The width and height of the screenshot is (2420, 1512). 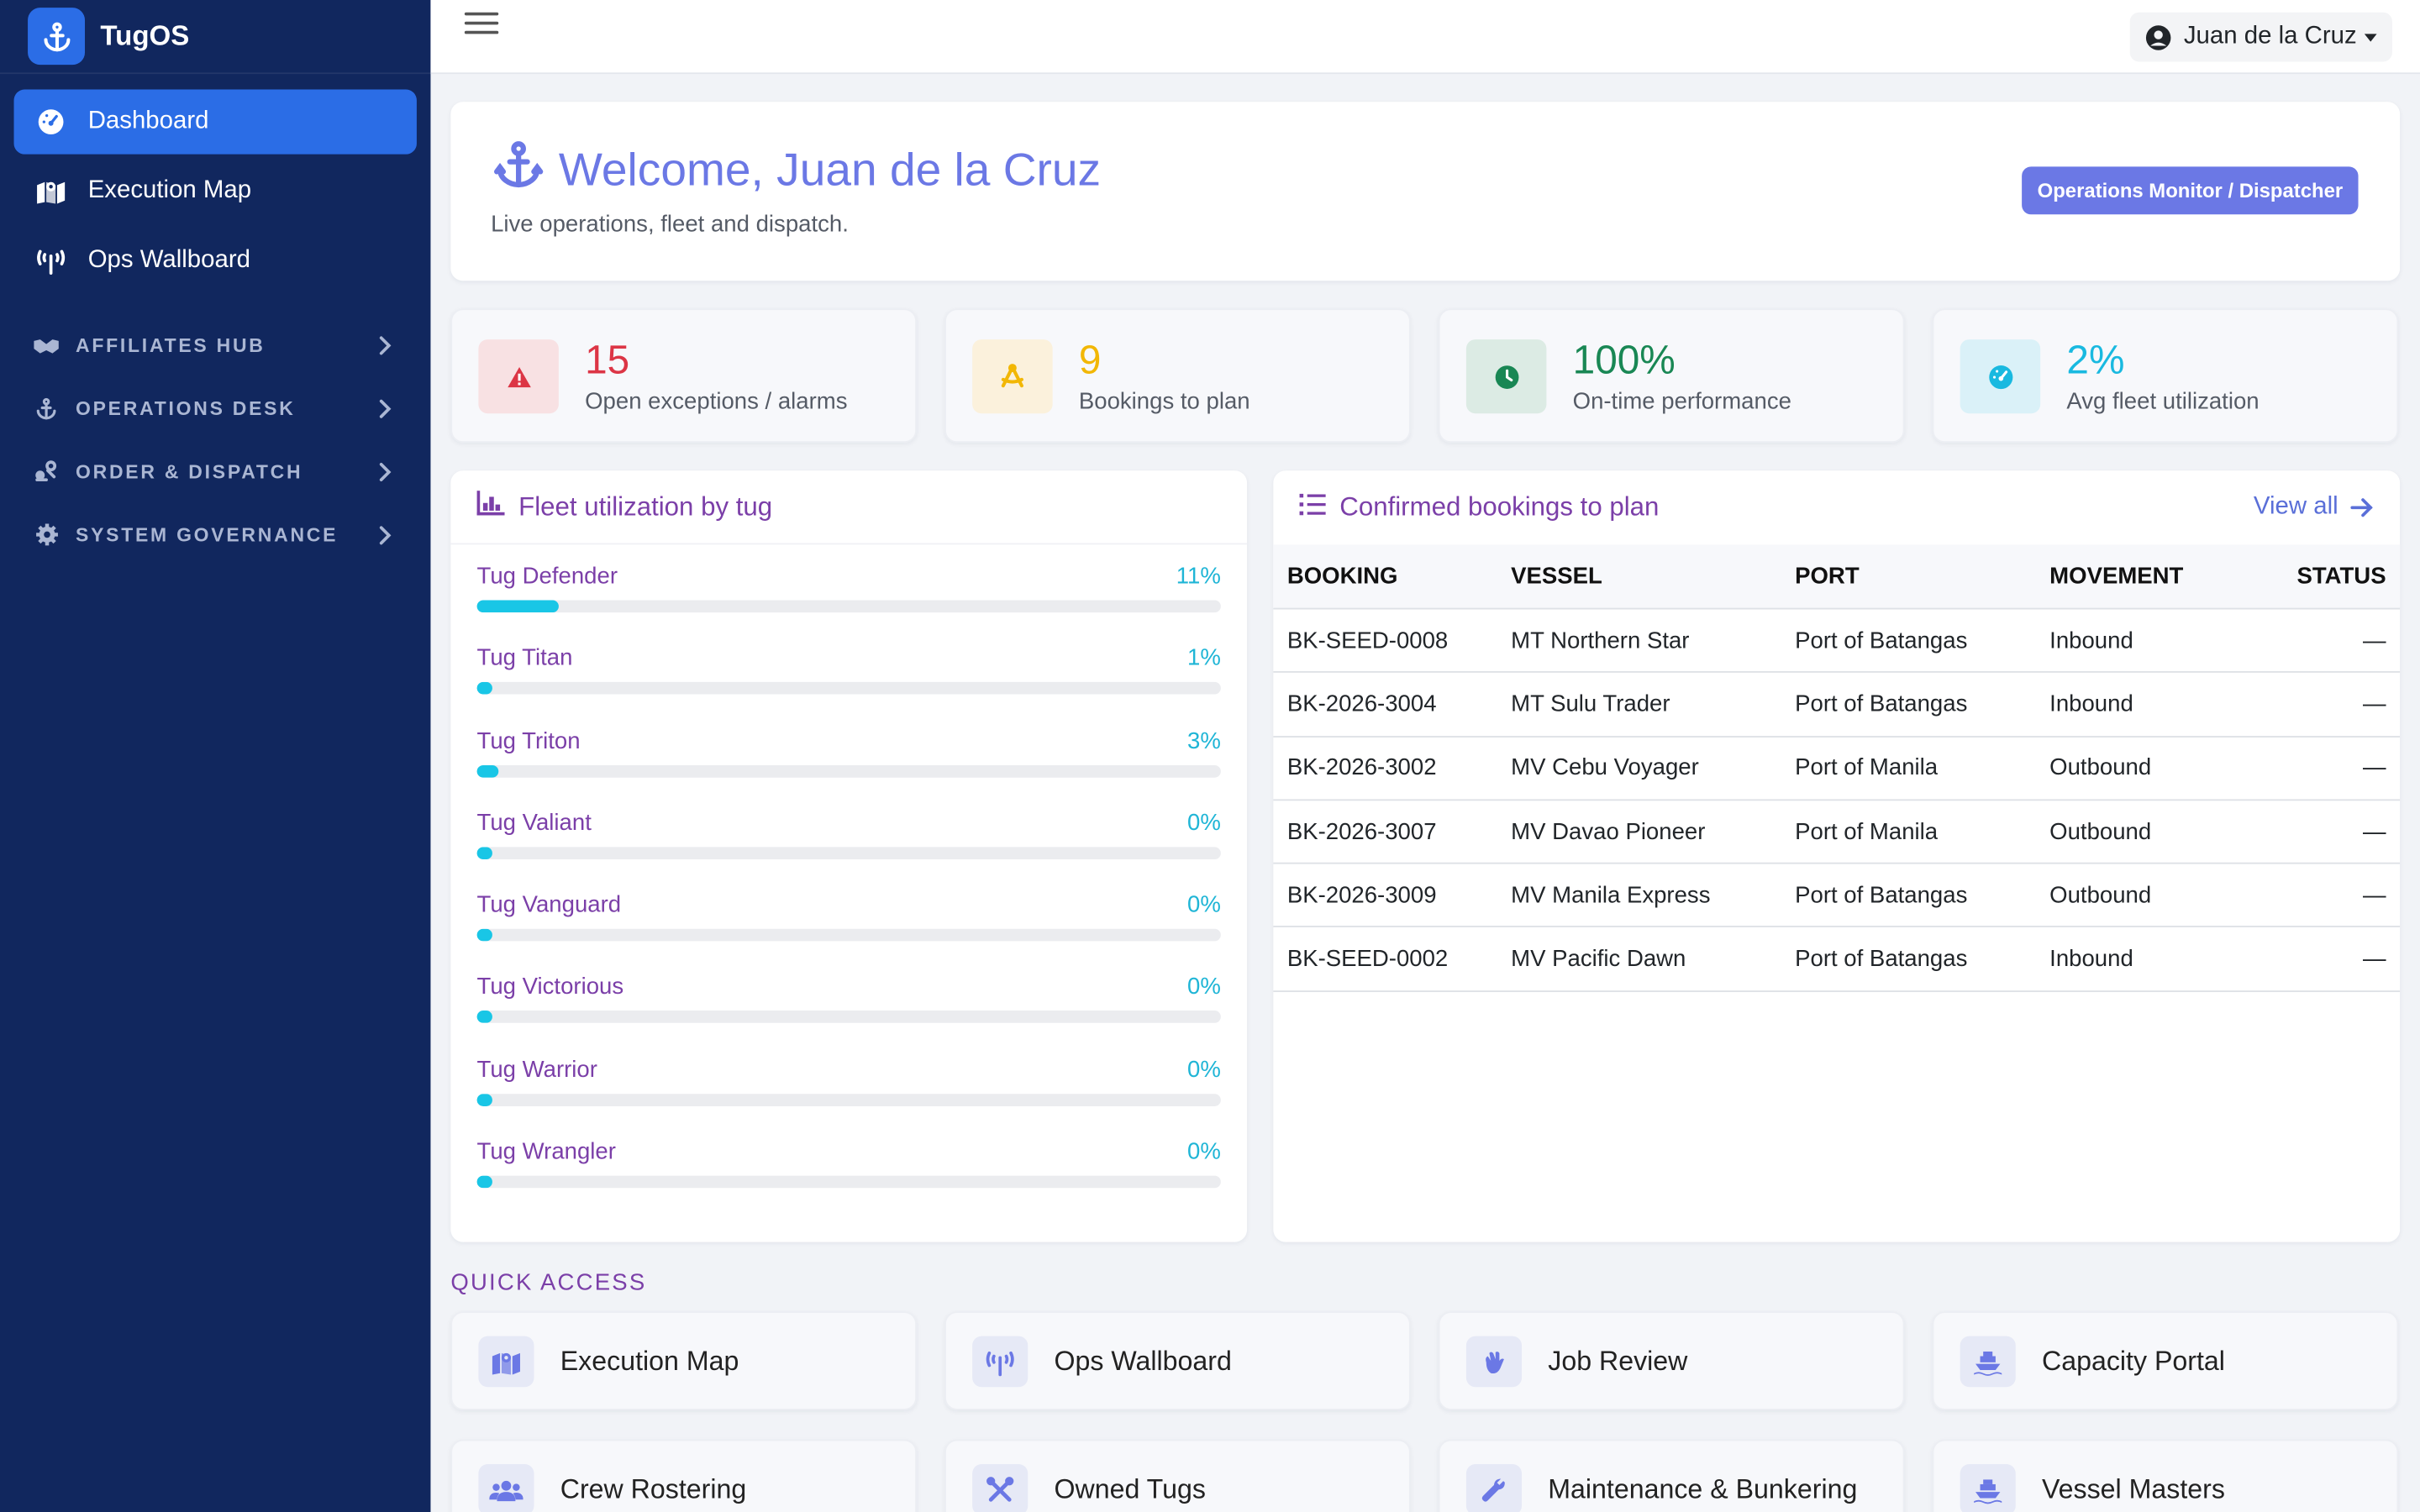 What do you see at coordinates (1506, 376) in the screenshot?
I see `clock-icon` at bounding box center [1506, 376].